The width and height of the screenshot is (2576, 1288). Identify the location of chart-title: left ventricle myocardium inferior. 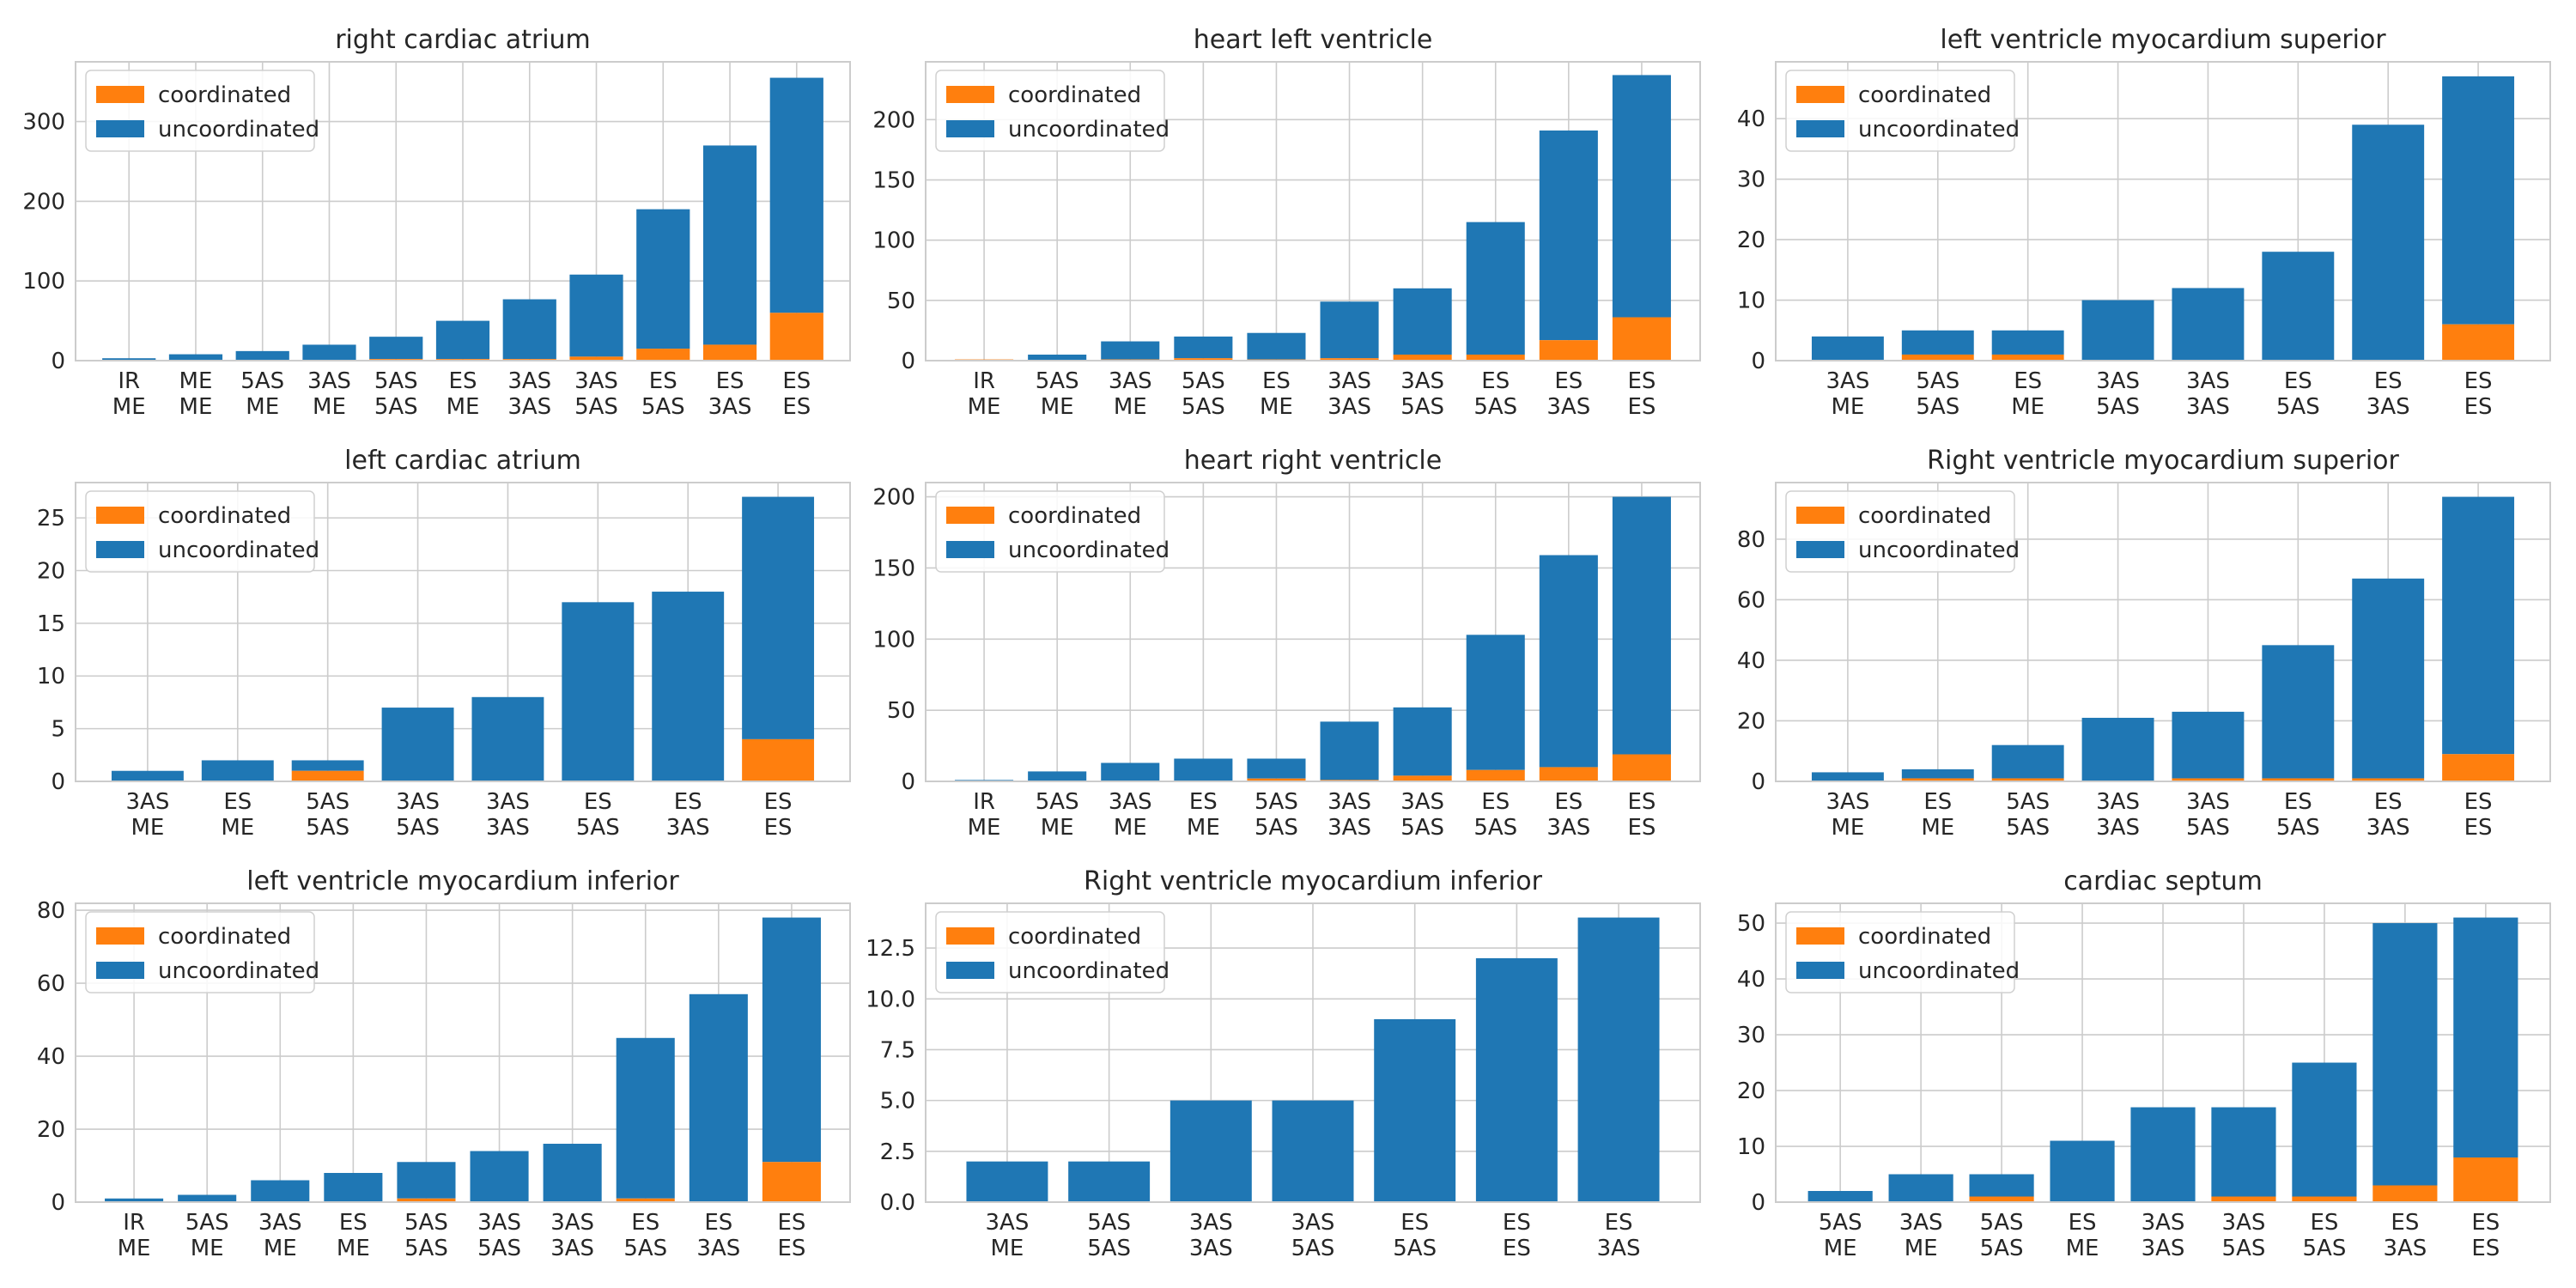
(463, 881).